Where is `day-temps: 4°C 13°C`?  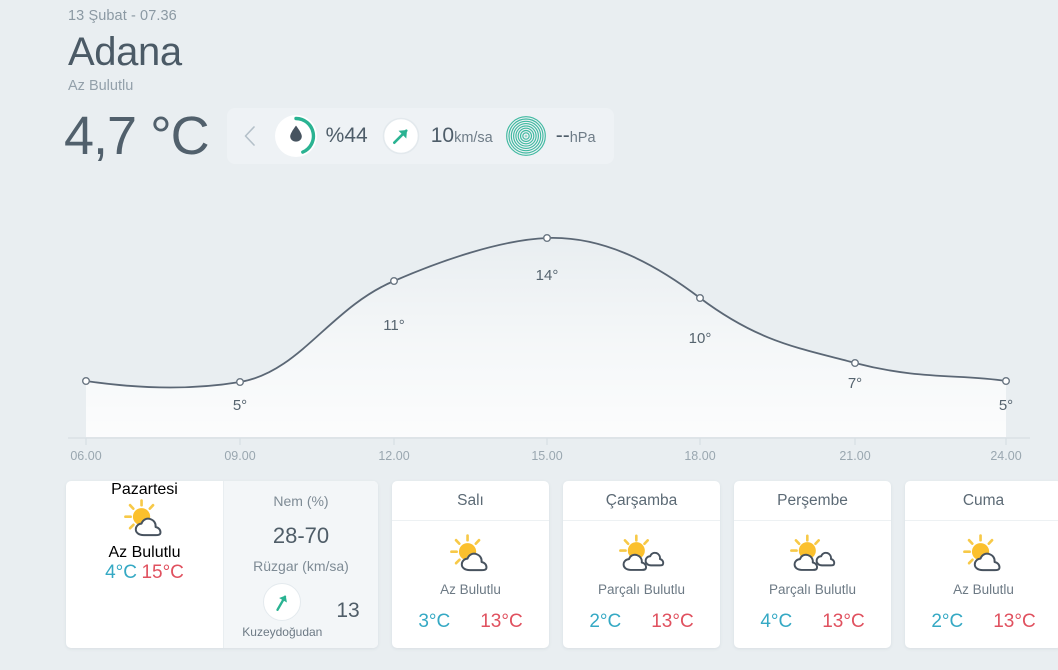 day-temps: 4°C 13°C is located at coordinates (812, 629).